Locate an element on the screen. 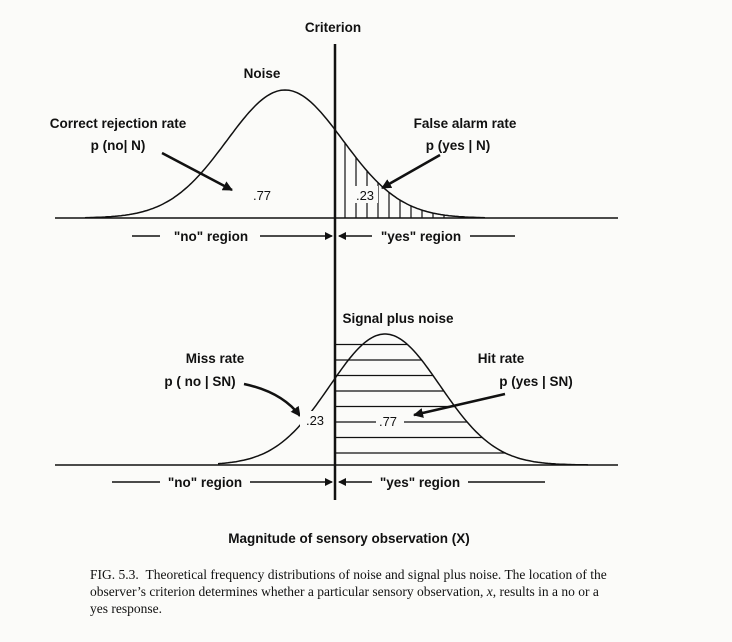  correct-rejection-arrow is located at coordinates (197, 171).